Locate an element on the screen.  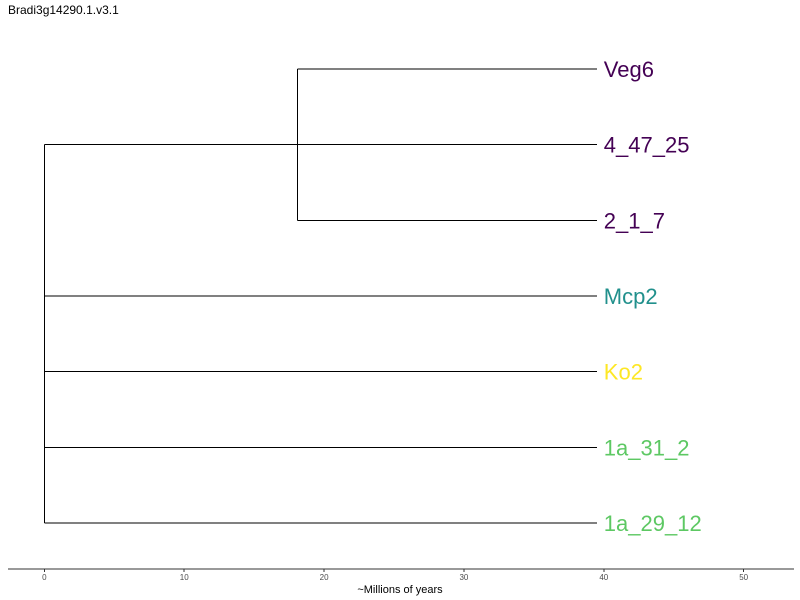
x-axis-tick-label: 10 is located at coordinates (184, 577).